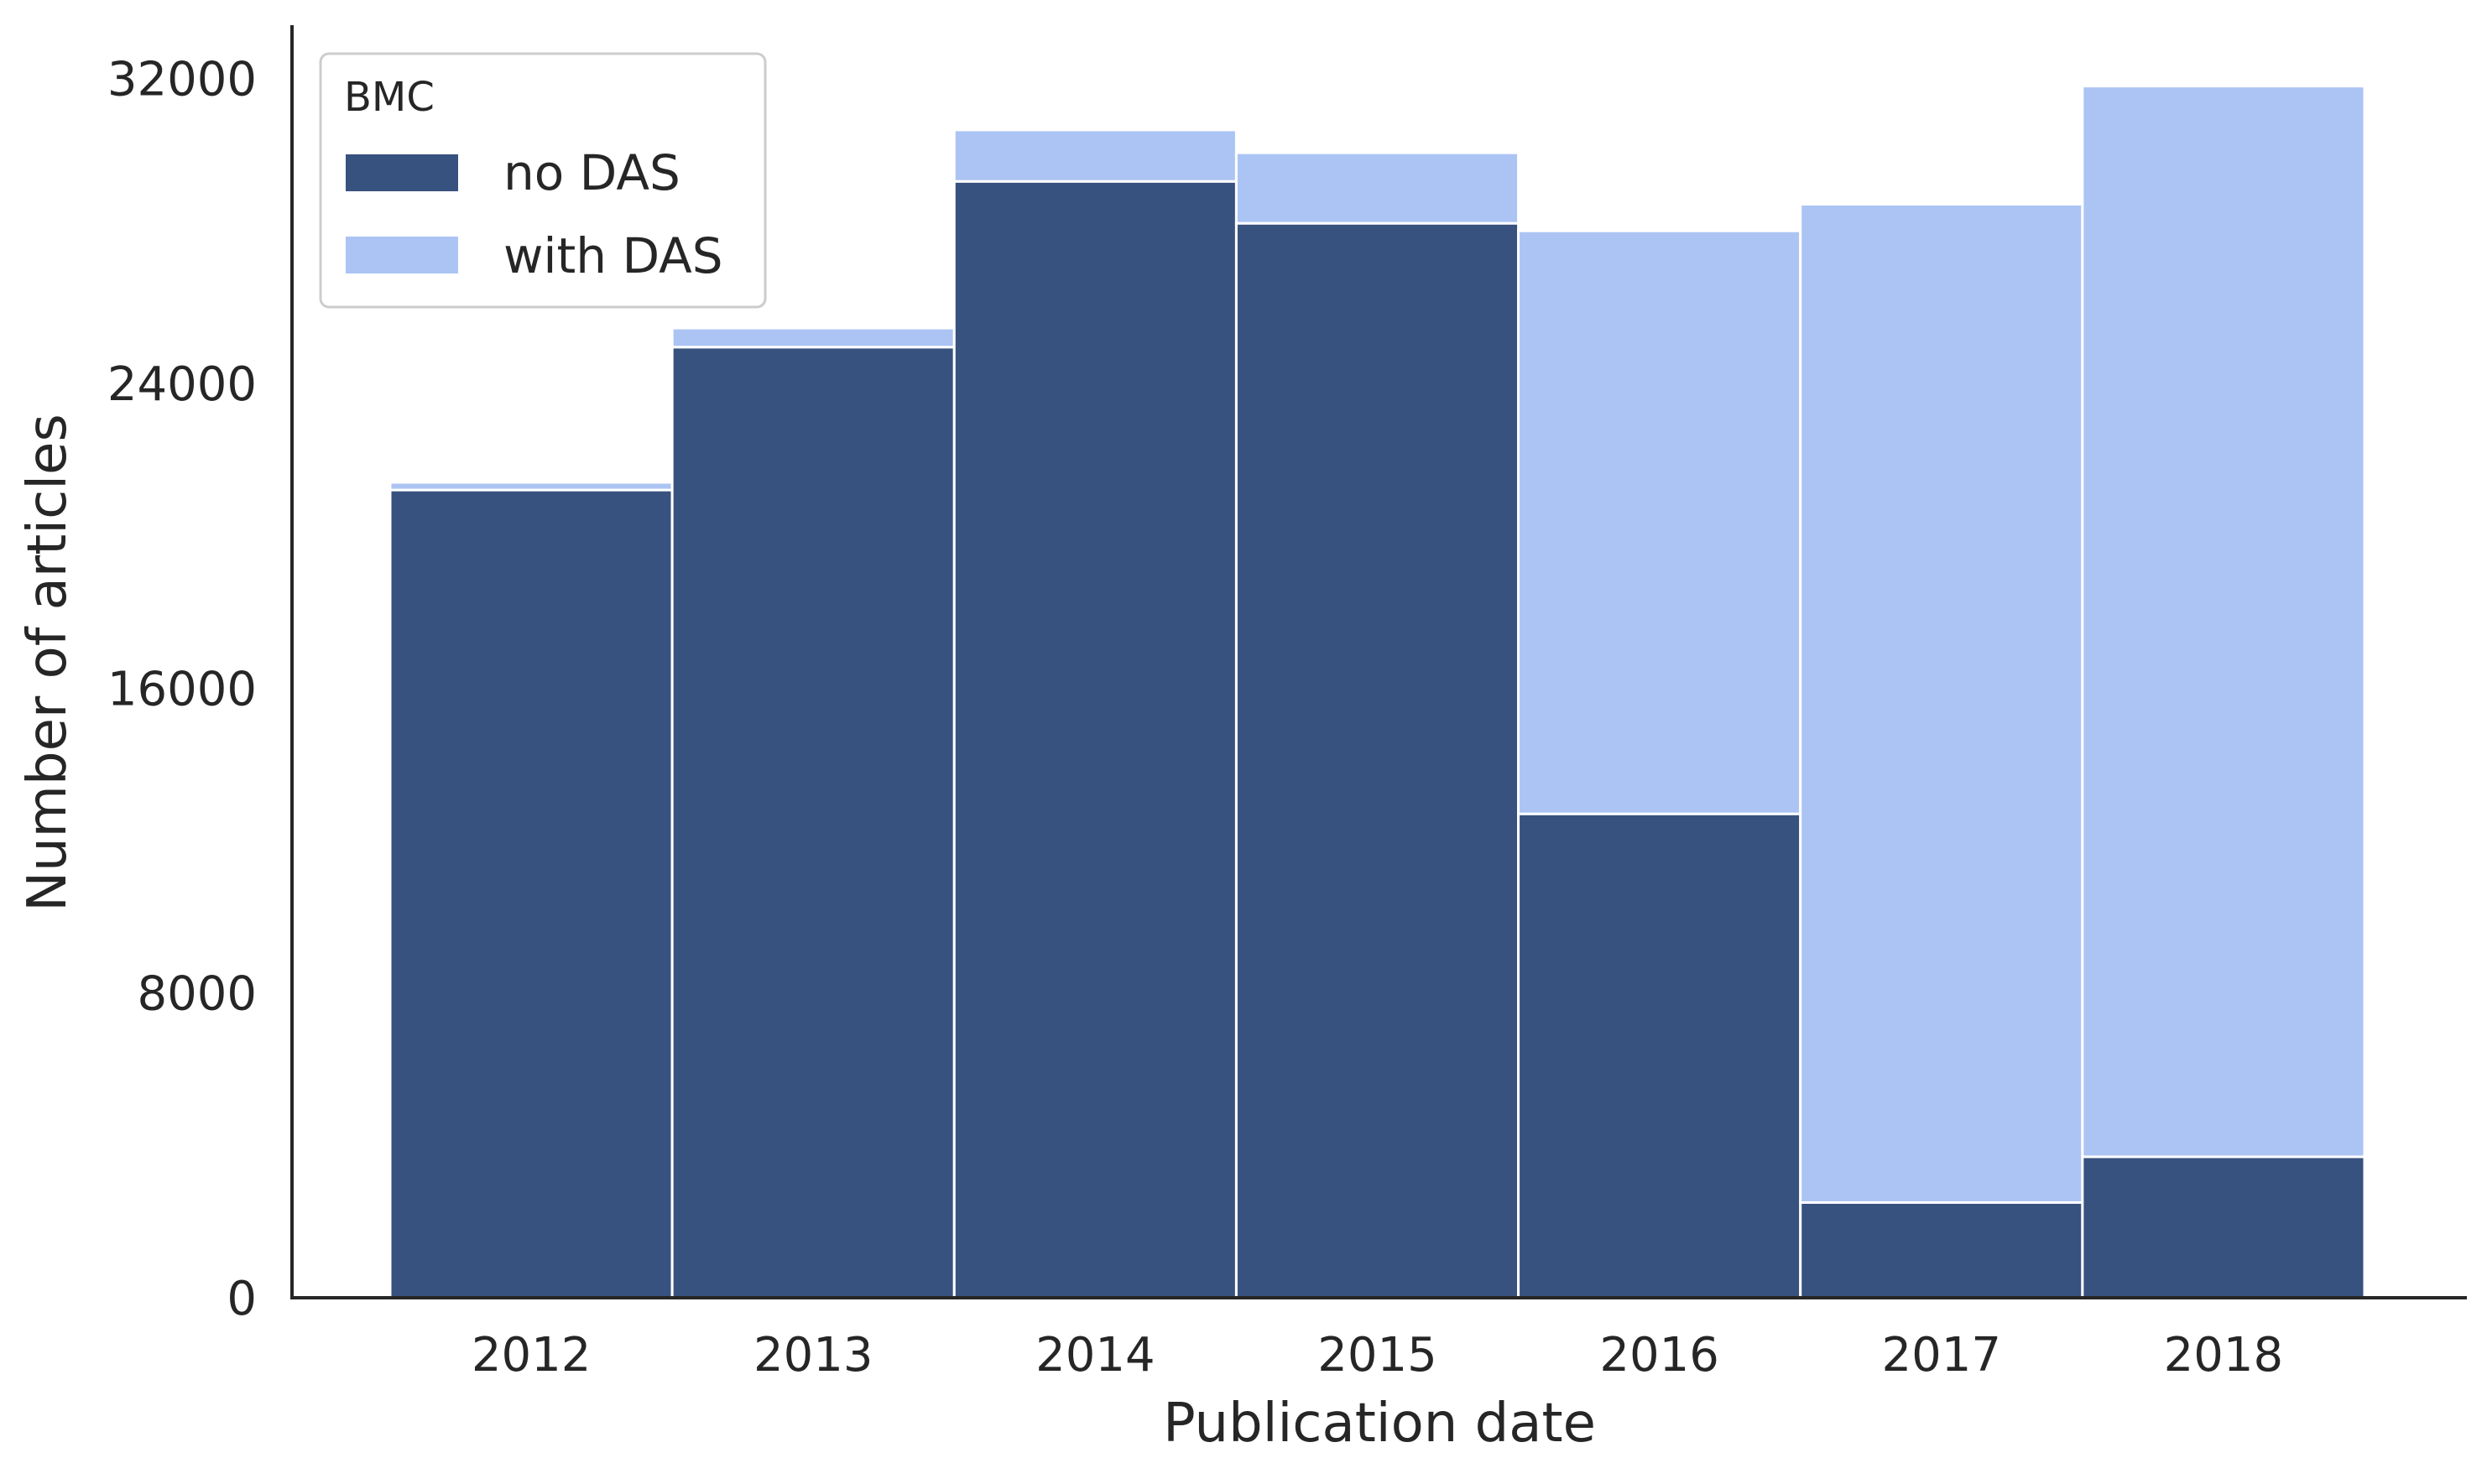  Describe the element at coordinates (1380, 1424) in the screenshot. I see `x-axis-title: Publication date` at that location.